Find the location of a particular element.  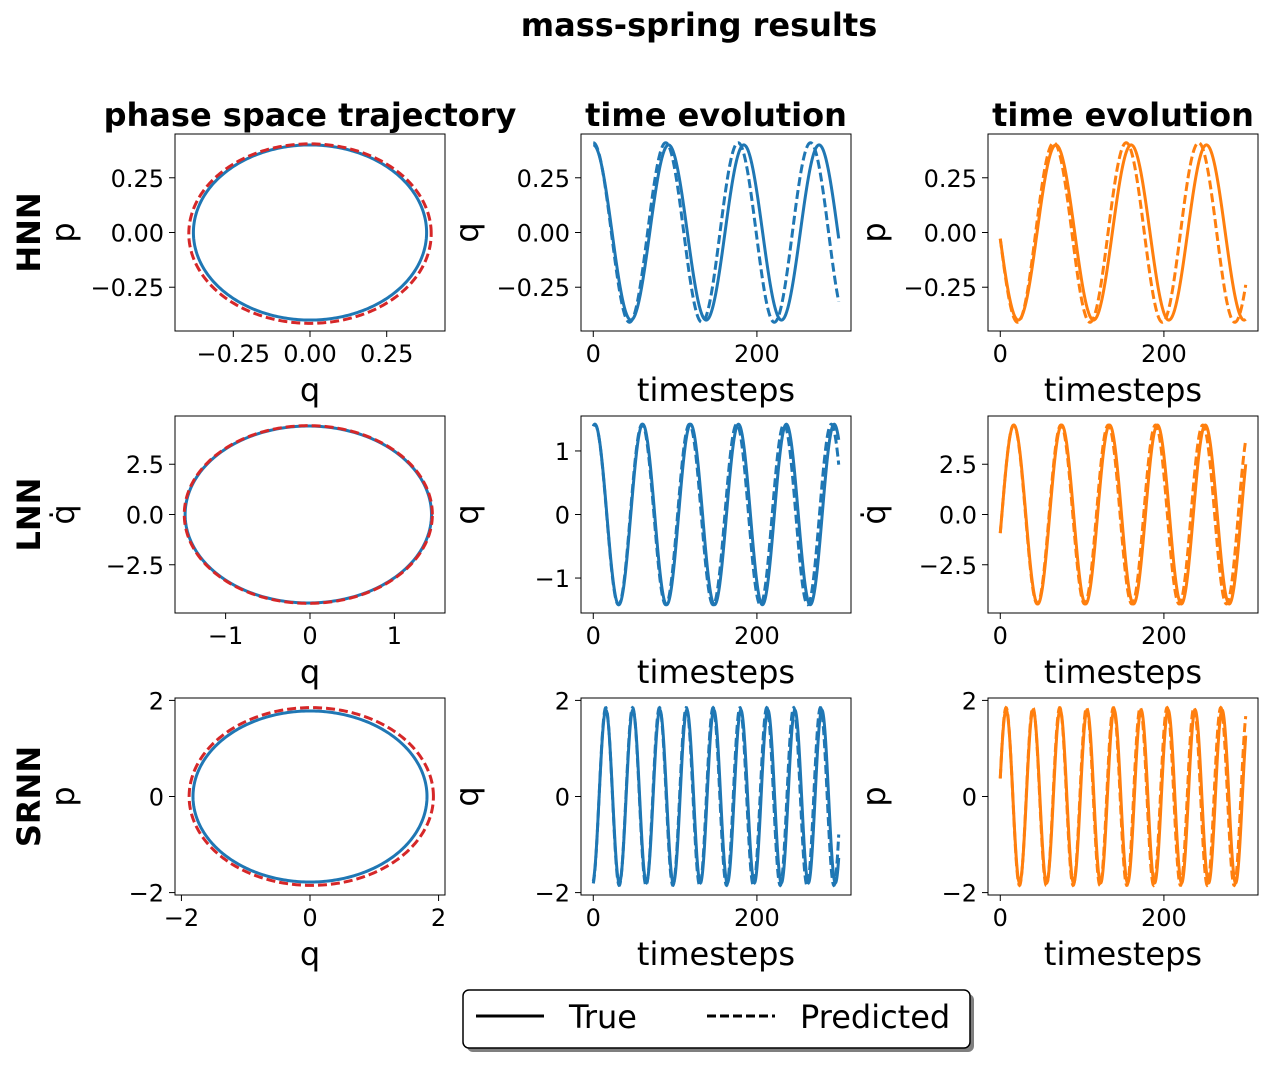

panel-lnn-phase: −1 0 1 −2.5 0.0 2.5 q q̇LNN is located at coordinates (228, 553).